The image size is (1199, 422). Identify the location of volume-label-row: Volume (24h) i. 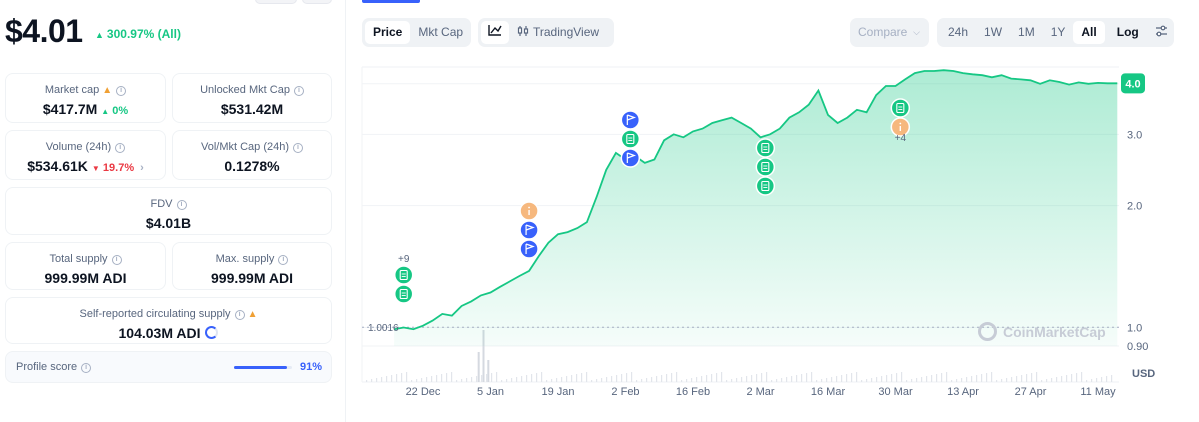
(85, 147).